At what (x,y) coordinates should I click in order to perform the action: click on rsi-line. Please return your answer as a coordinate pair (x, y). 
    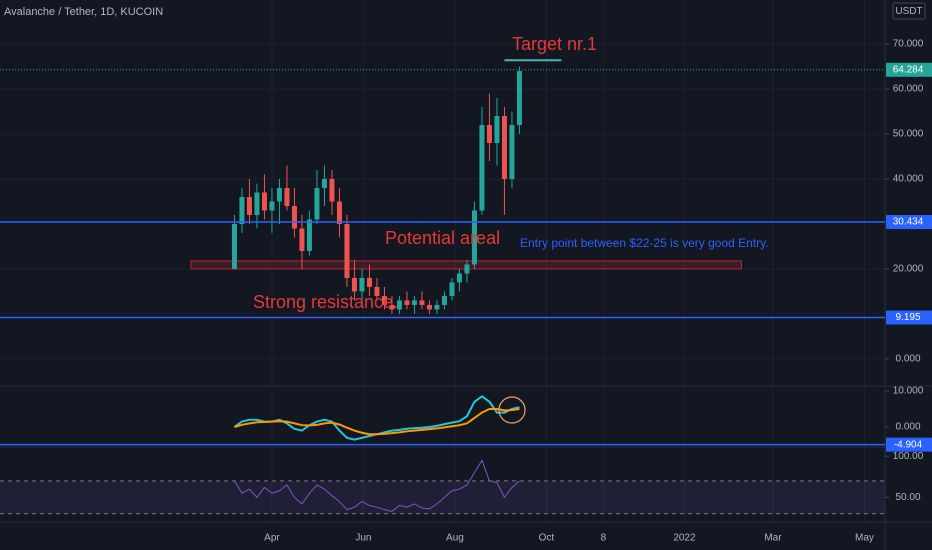
    Looking at the image, I should click on (377, 485).